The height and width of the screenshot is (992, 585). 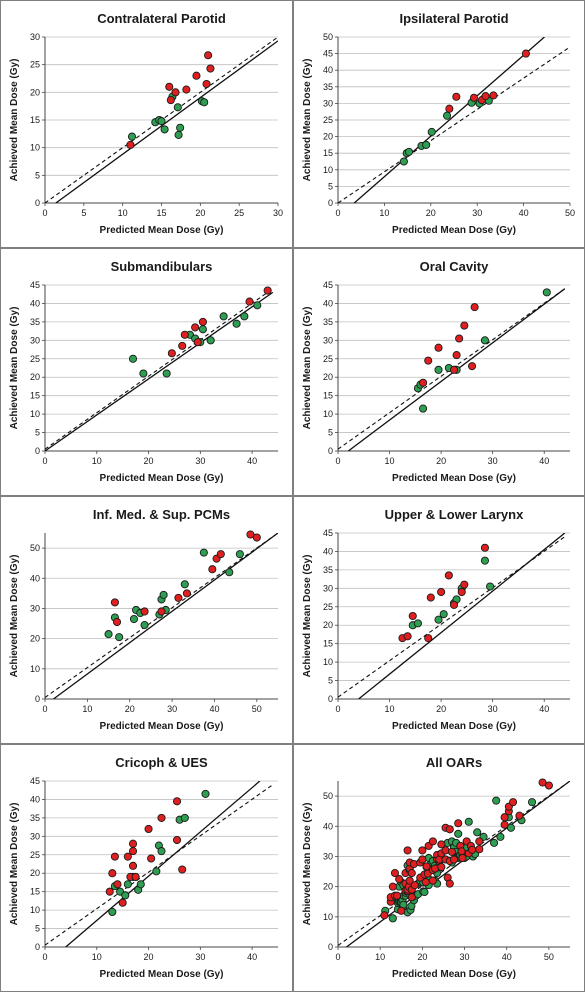 What do you see at coordinates (161, 213) in the screenshot?
I see `x-tick-label: 15` at bounding box center [161, 213].